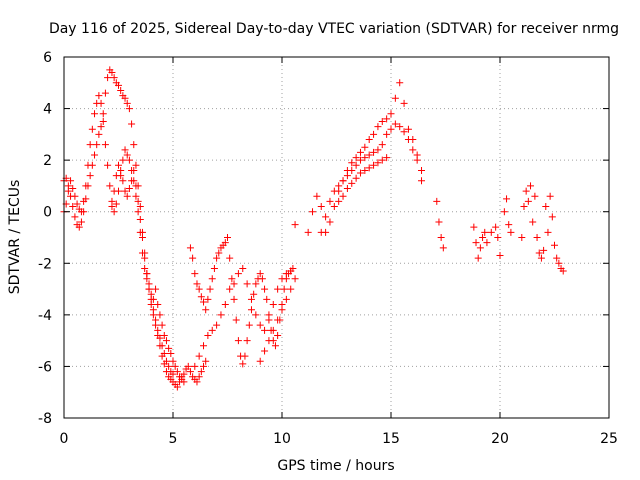 The width and height of the screenshot is (640, 480). I want to click on x-tick-label: 10, so click(282, 439).